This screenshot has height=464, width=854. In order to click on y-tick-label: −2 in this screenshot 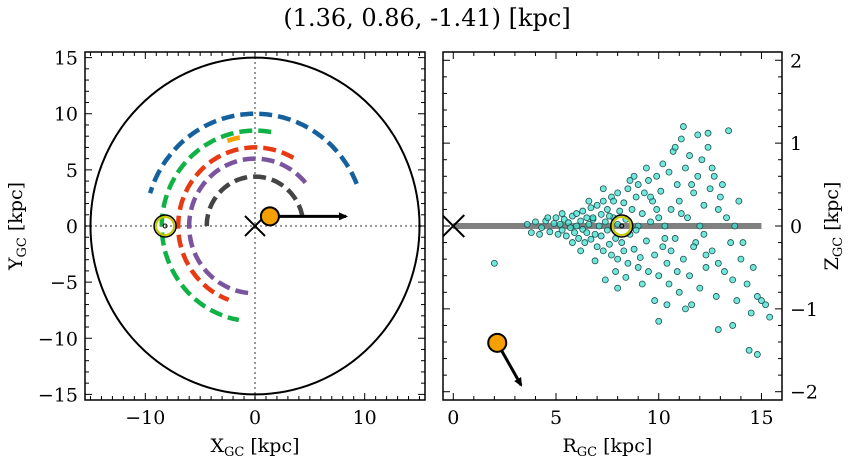, I will do `click(804, 393)`.